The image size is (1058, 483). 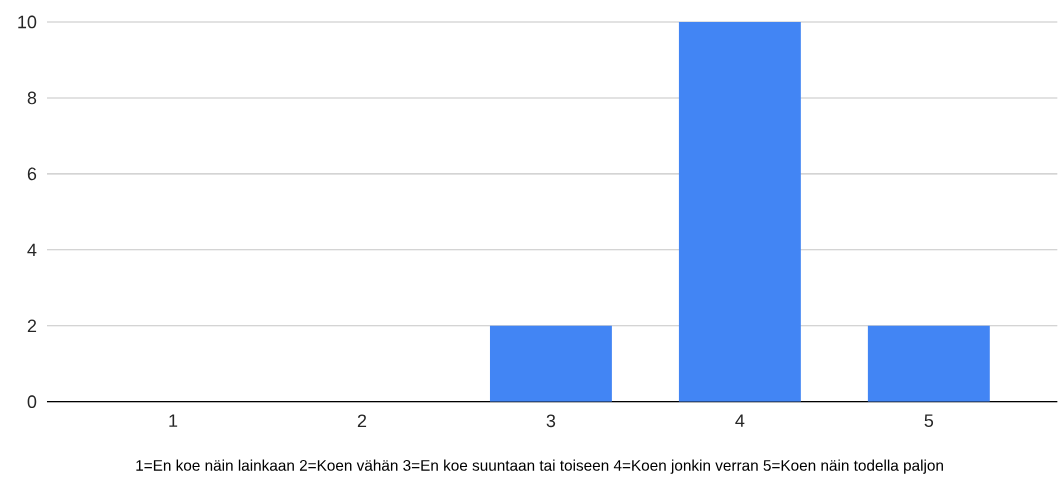 What do you see at coordinates (27, 22) in the screenshot?
I see `y-tick-label: 10` at bounding box center [27, 22].